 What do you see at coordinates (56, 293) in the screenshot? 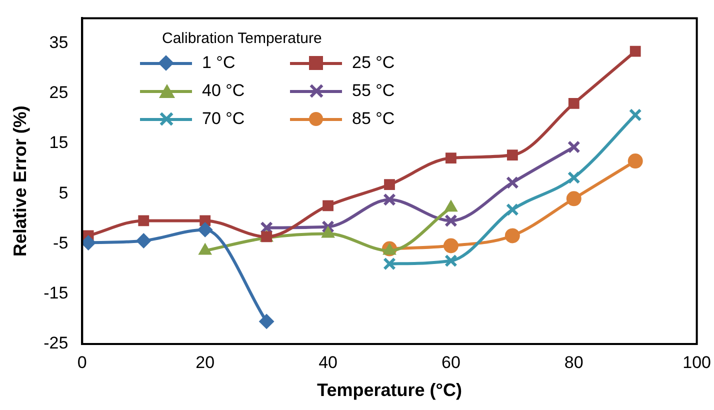
I see `y-tick-label: -15` at bounding box center [56, 293].